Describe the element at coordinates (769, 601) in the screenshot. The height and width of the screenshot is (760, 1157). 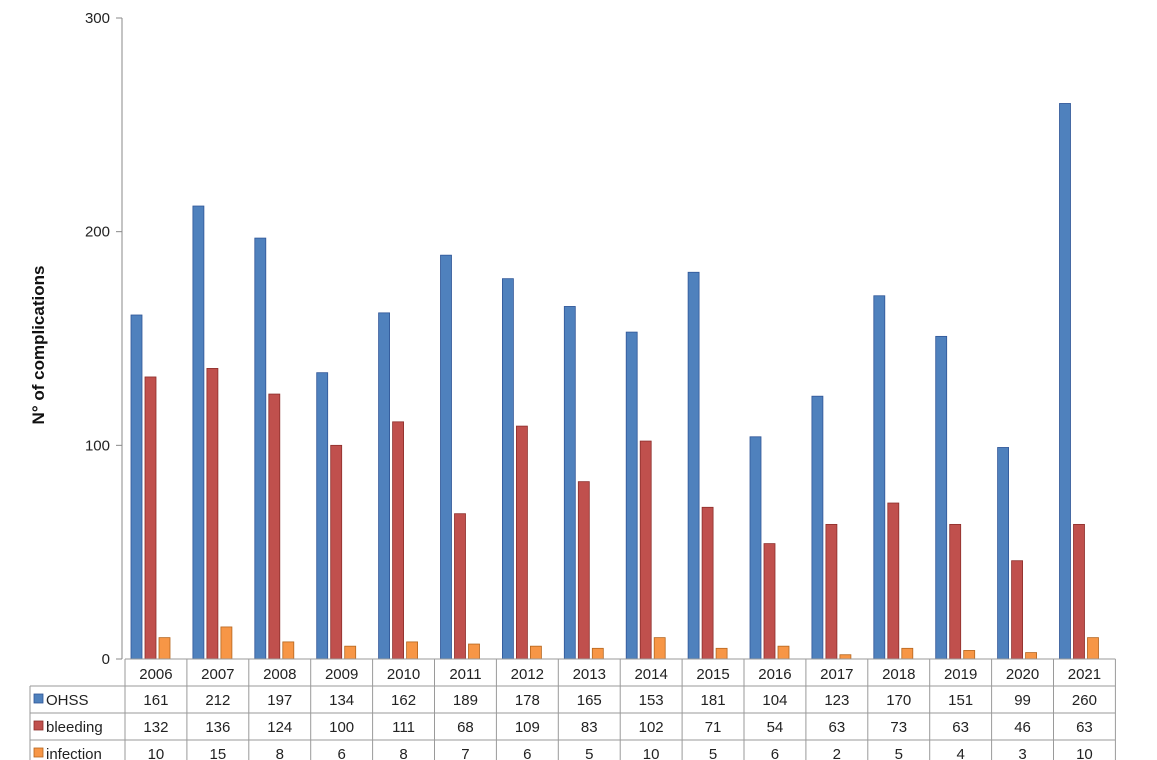
I see `bar-bleeding-2016` at that location.